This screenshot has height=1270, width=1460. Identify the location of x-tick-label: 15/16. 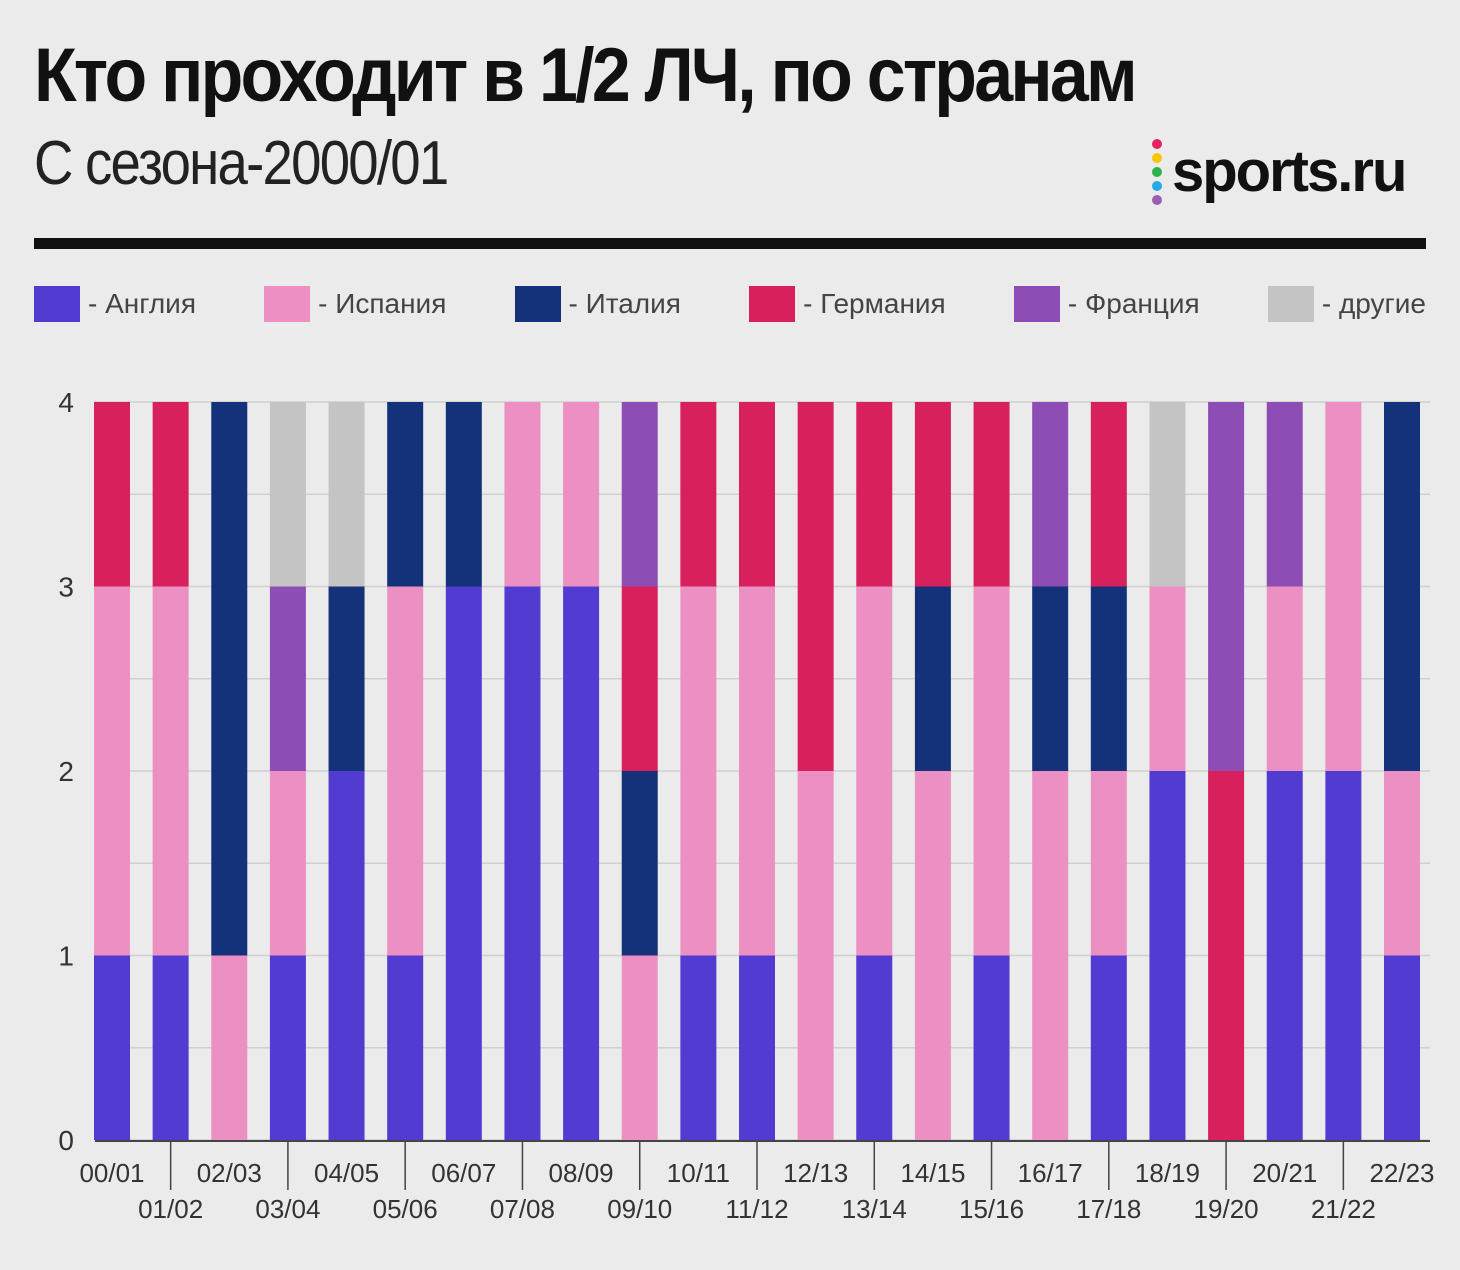
(991, 1209).